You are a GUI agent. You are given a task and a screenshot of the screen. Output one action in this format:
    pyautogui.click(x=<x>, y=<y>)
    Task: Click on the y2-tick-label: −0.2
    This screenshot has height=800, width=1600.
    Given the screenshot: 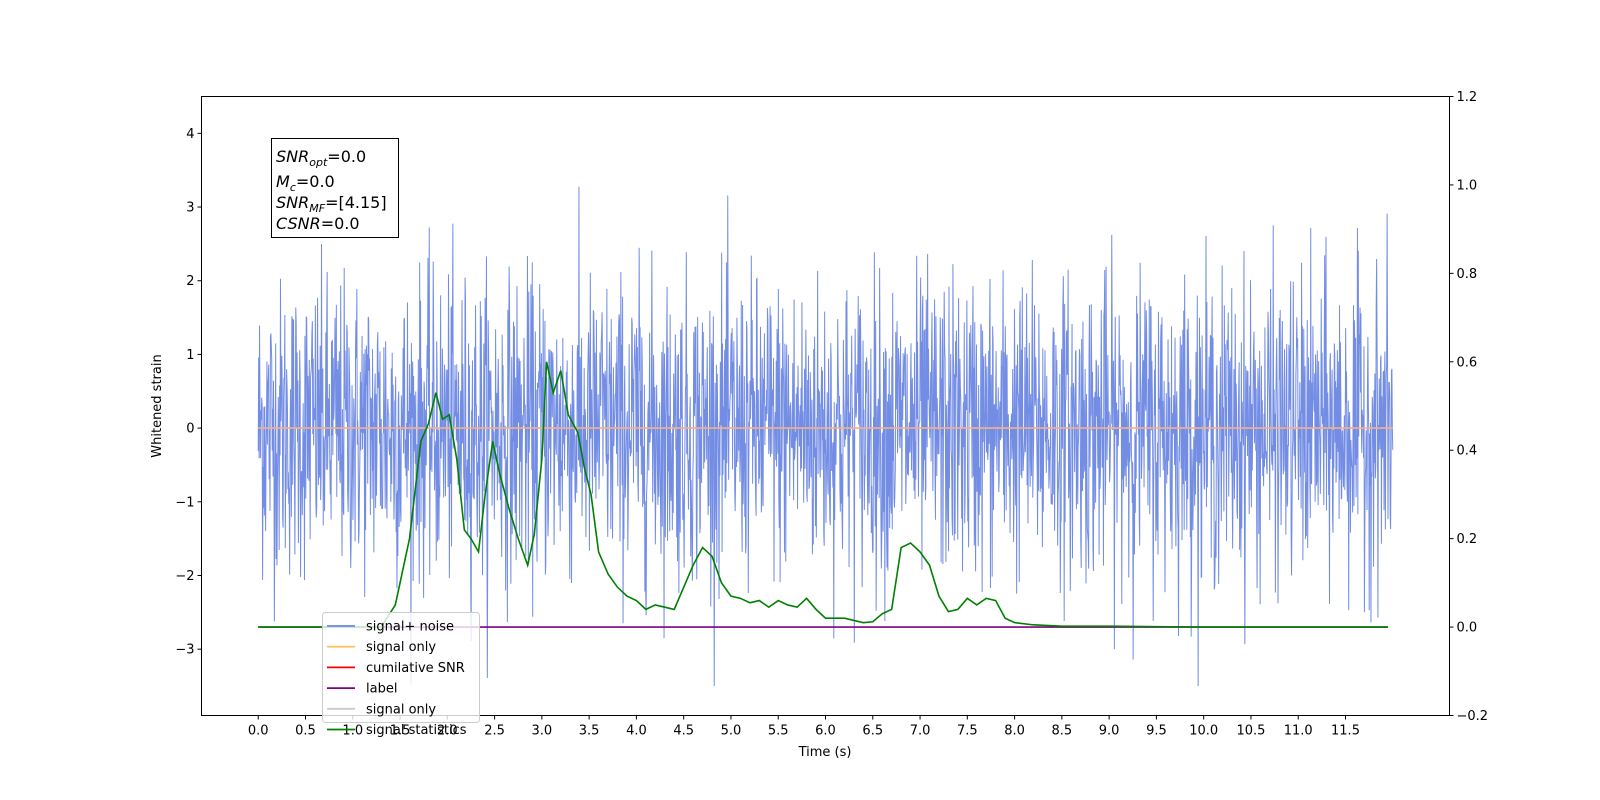 What is the action you would take?
    pyautogui.click(x=1473, y=716)
    